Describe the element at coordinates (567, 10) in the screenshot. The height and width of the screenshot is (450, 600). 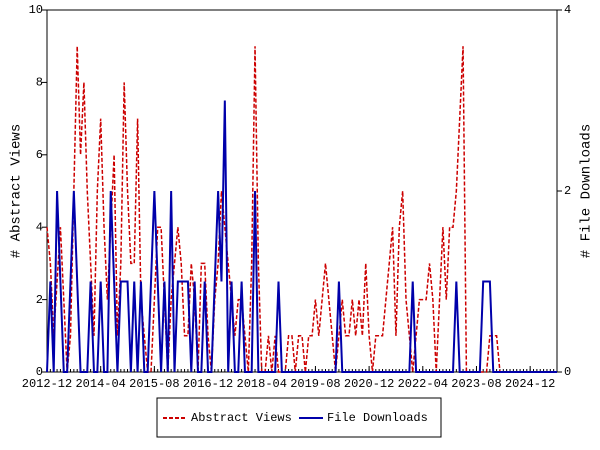
I see `y2-tick-label: 4` at that location.